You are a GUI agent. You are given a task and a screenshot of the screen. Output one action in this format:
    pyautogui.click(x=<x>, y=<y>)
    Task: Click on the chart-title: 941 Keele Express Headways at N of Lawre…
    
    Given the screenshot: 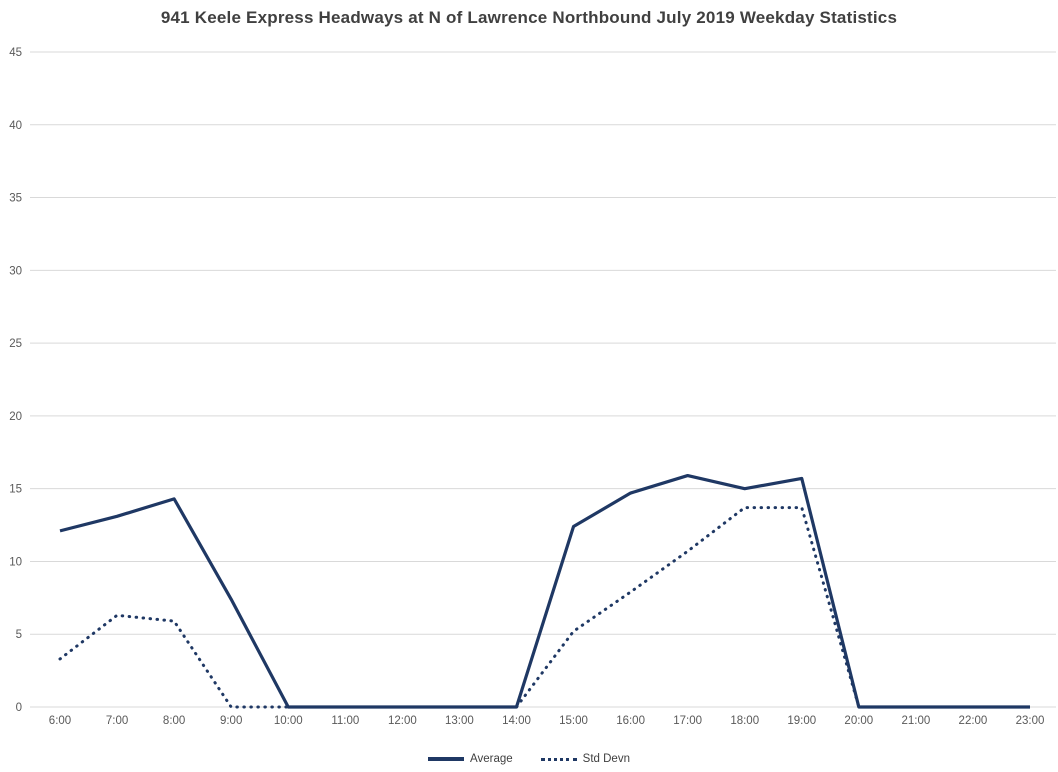 What is the action you would take?
    pyautogui.click(x=529, y=17)
    